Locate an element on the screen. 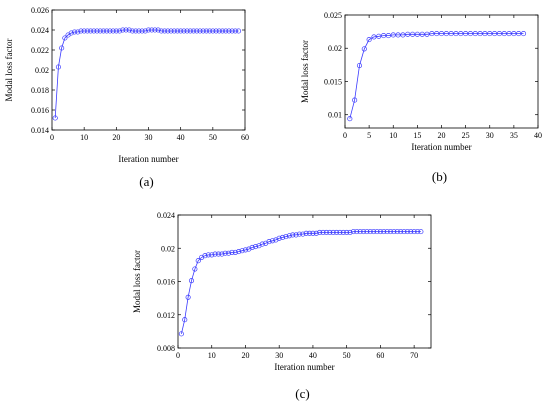 This screenshot has width=550, height=407. x-tick-label: 25 is located at coordinates (466, 135).